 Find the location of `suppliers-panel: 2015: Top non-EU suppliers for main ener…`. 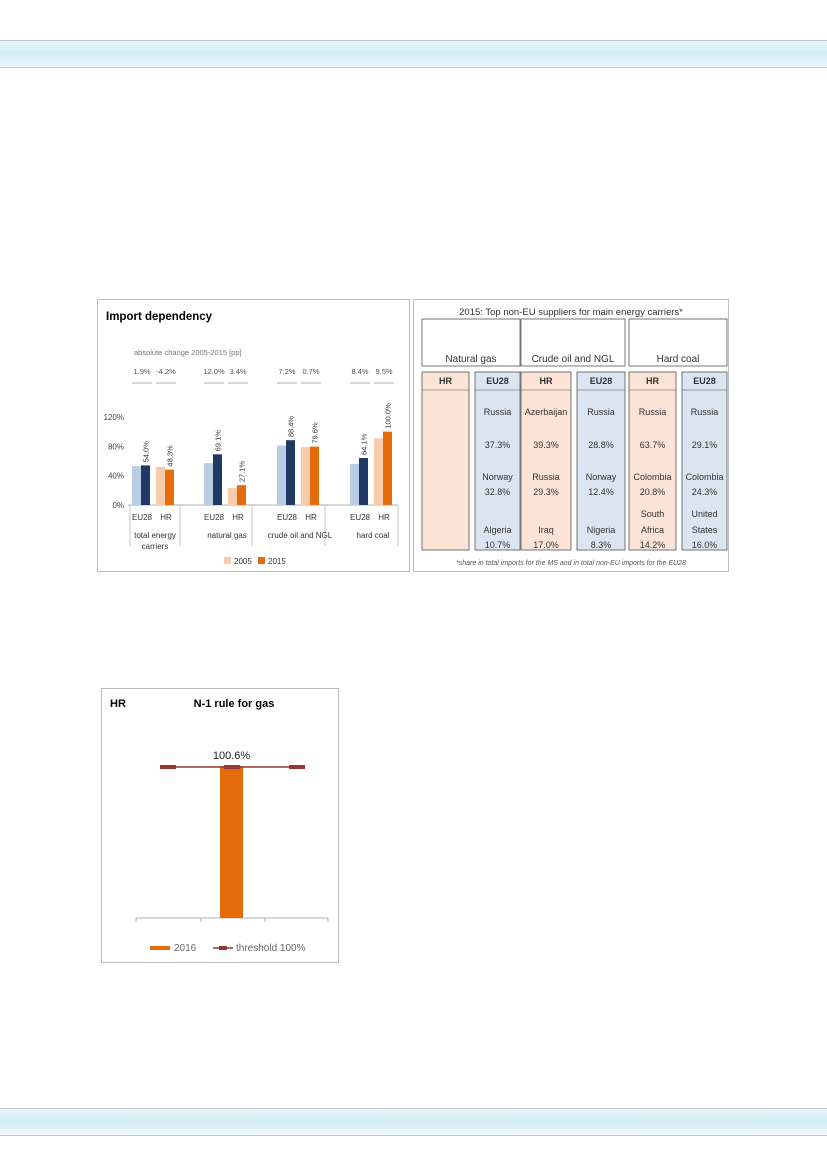

suppliers-panel: 2015: Top non-EU suppliers for main ener… is located at coordinates (571, 435).